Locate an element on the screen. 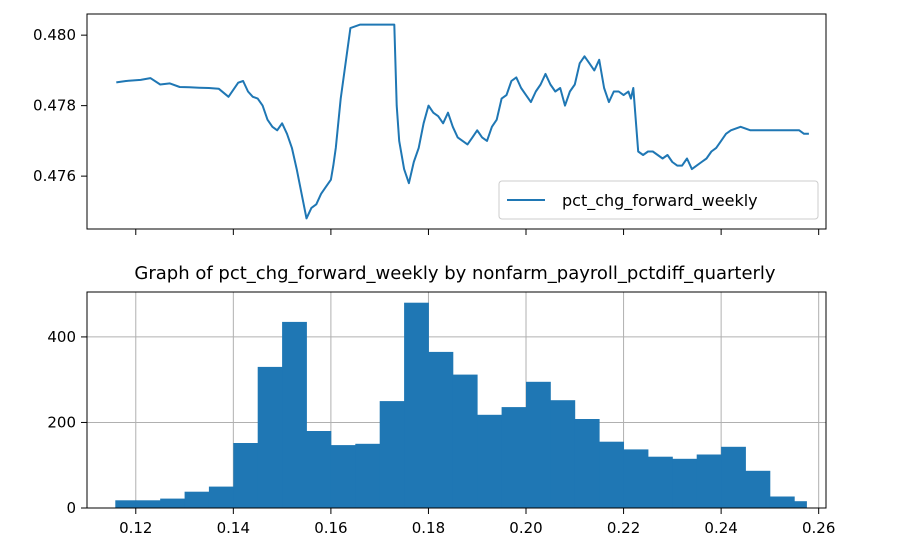  legend: pct_chg_forward_weekly is located at coordinates (658, 200).